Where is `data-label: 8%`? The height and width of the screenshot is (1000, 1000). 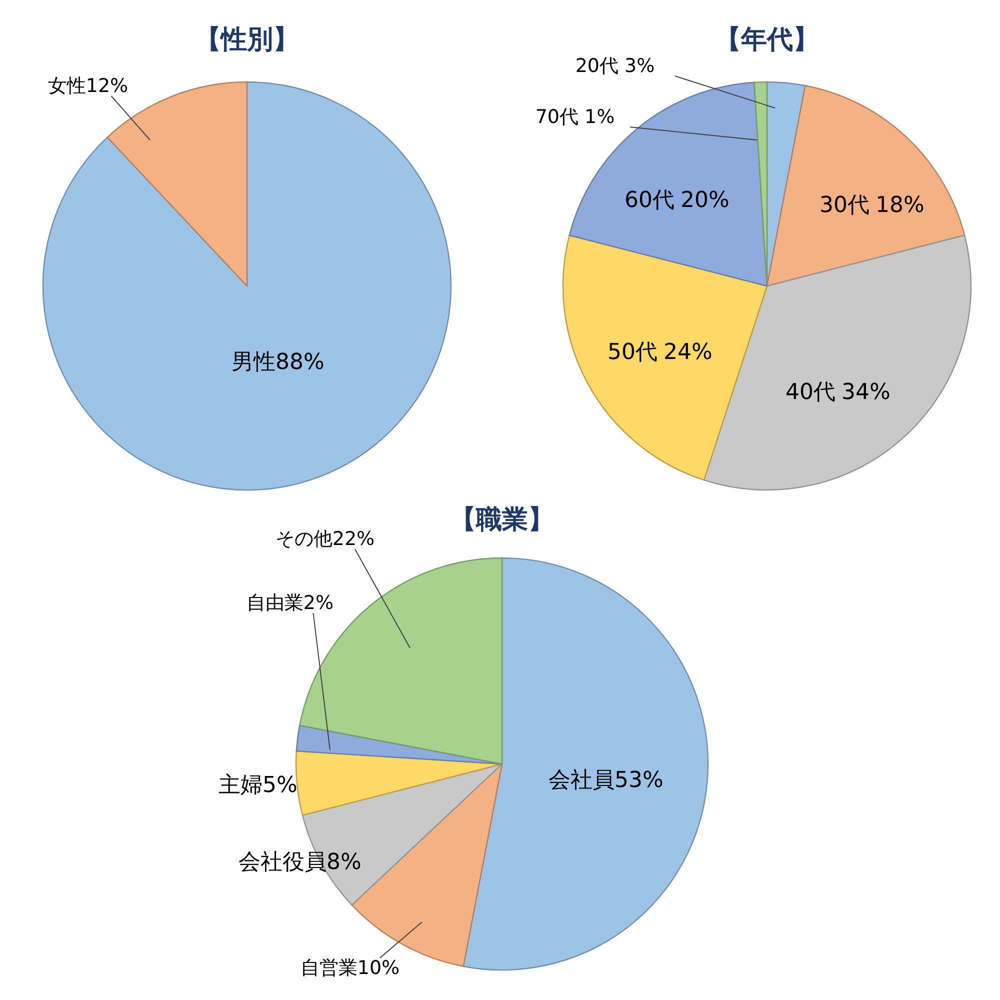
data-label: 8% is located at coordinates (344, 862).